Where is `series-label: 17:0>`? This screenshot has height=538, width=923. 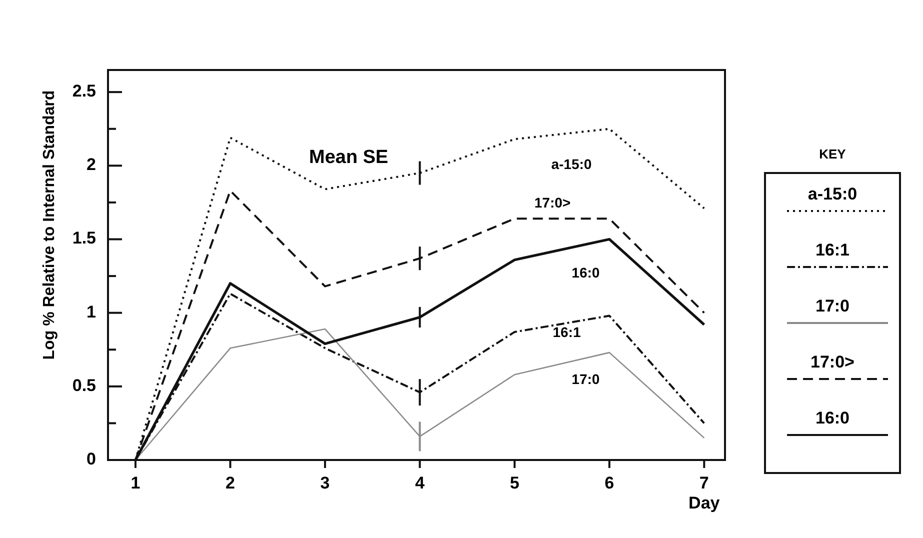
series-label: 17:0> is located at coordinates (552, 202).